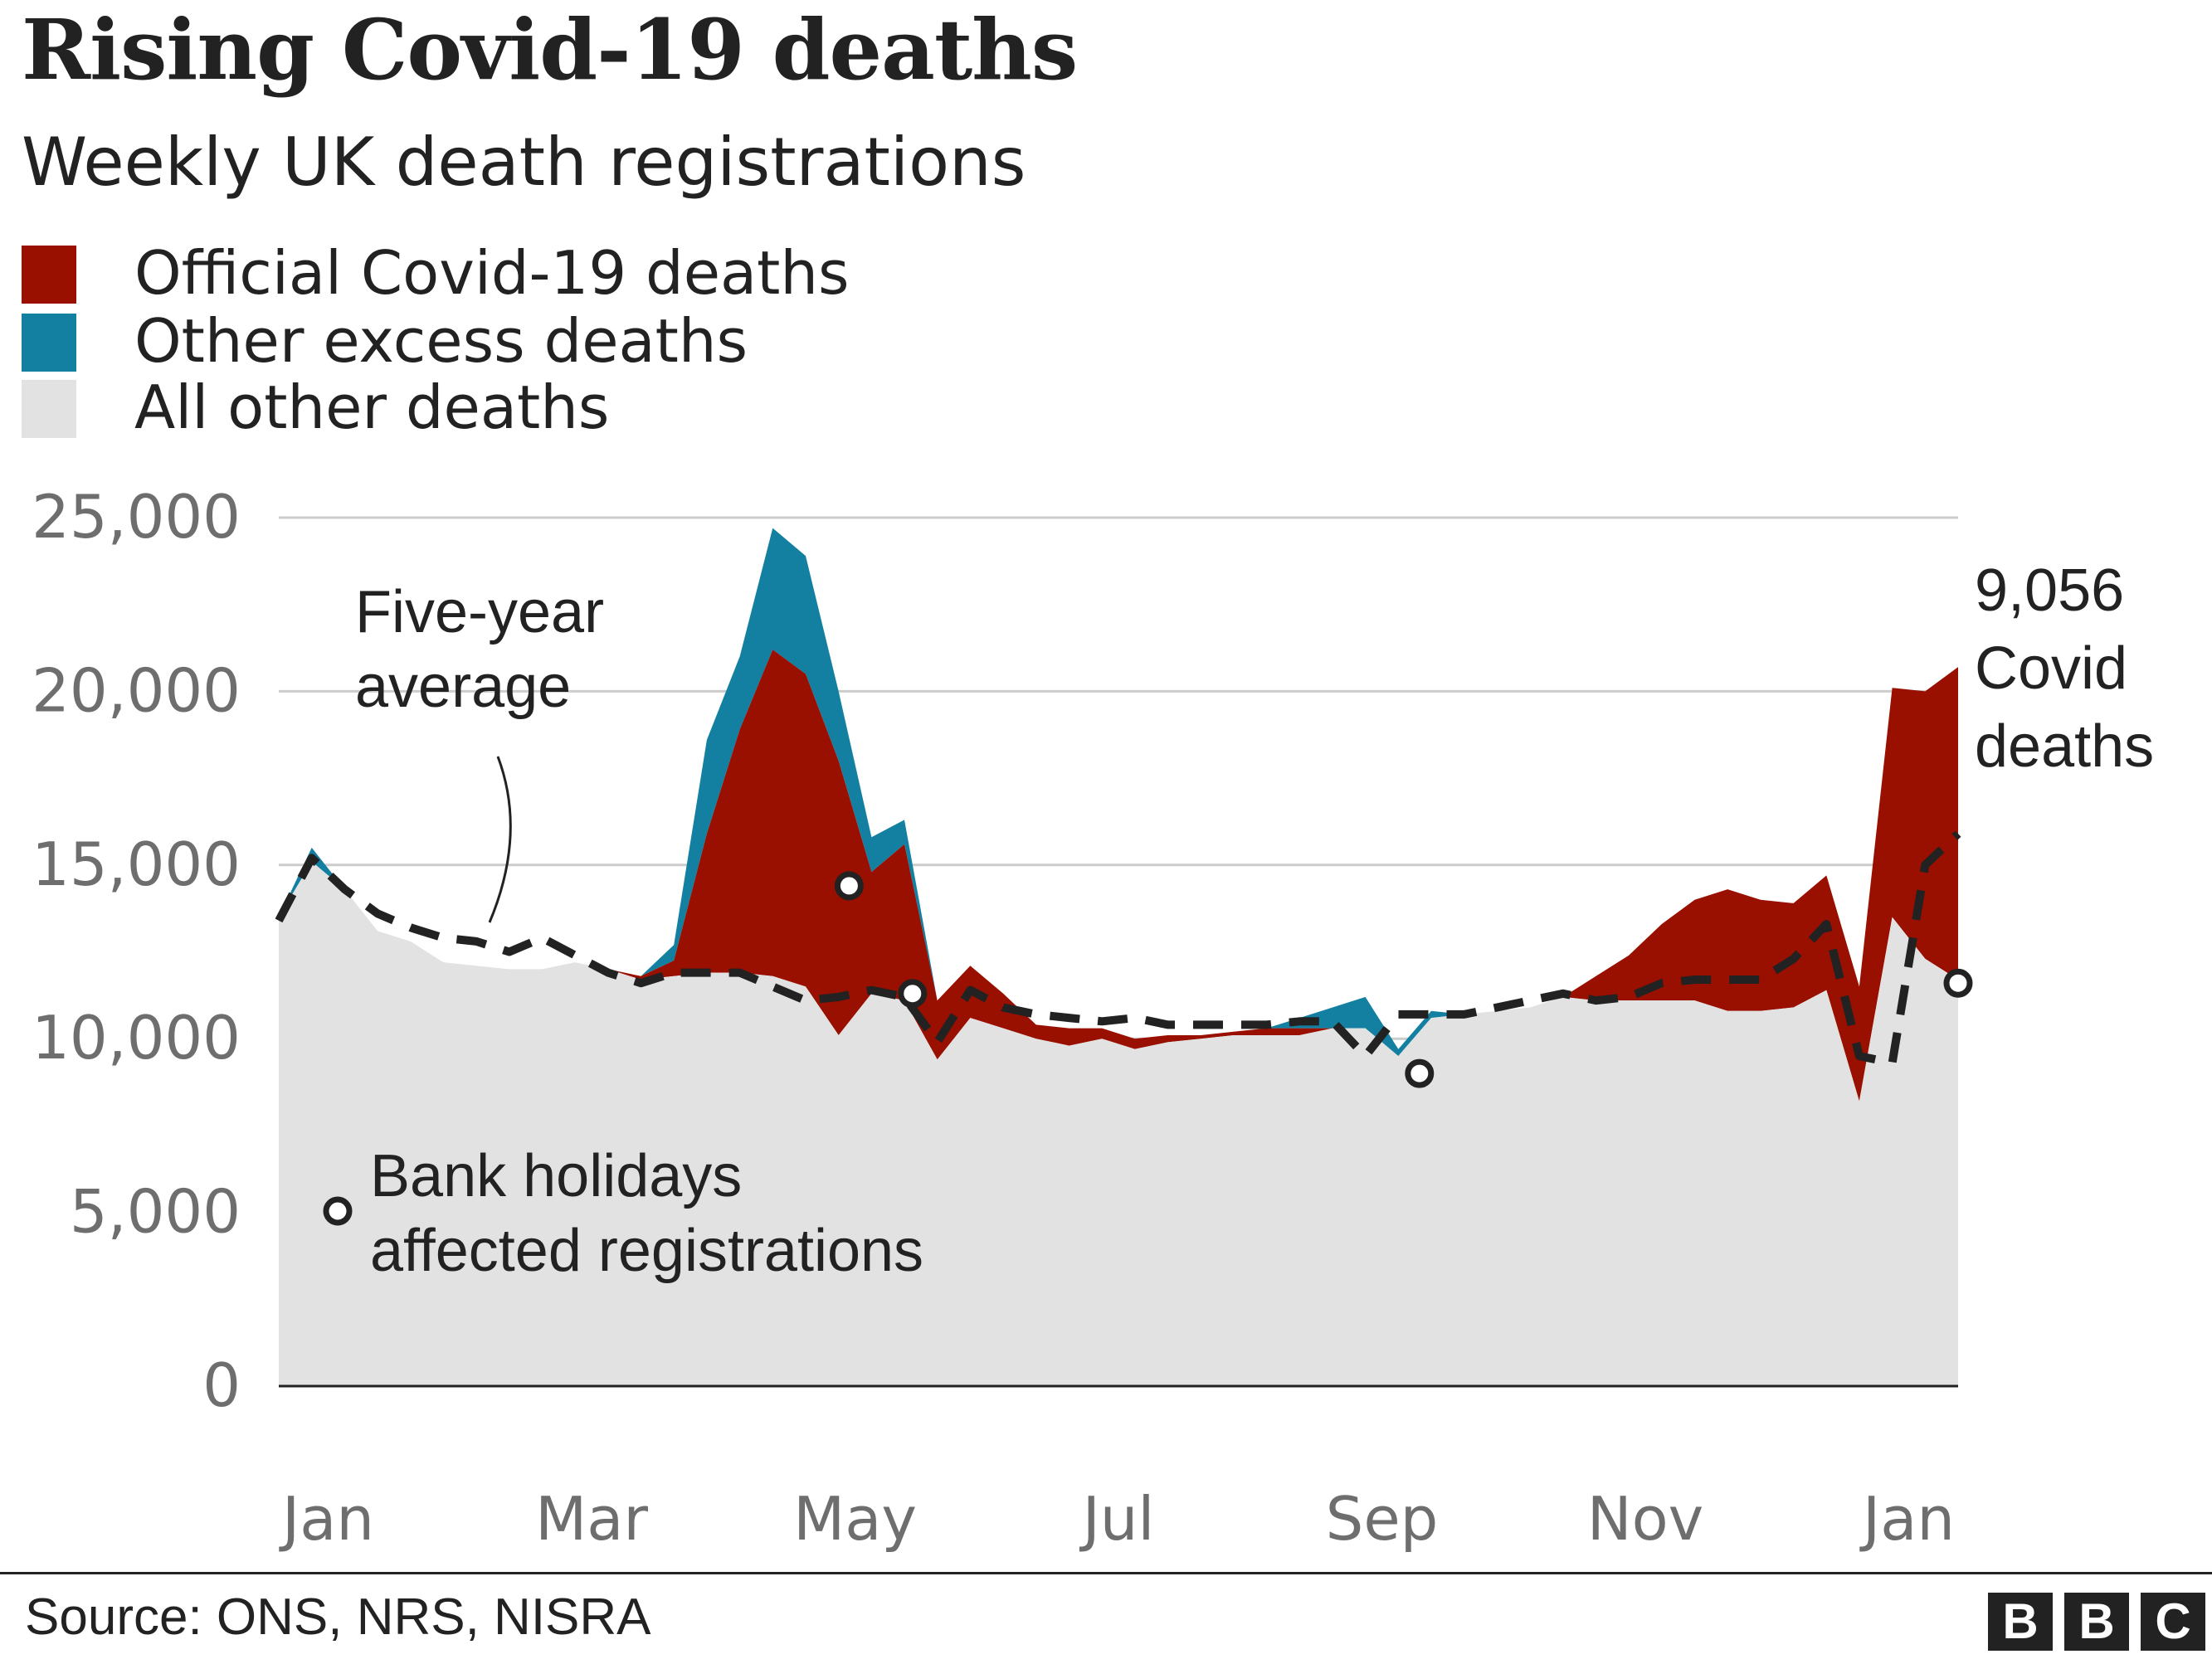 The image size is (2212, 1659). I want to click on legend-swatch-excess, so click(49, 343).